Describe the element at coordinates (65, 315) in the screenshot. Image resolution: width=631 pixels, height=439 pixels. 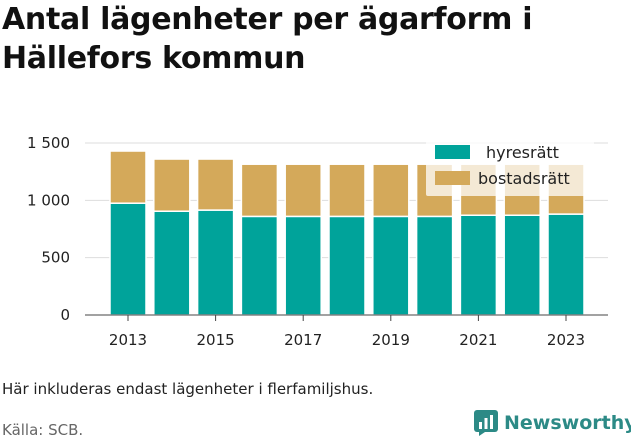
I see `y-tick-label: 0` at that location.